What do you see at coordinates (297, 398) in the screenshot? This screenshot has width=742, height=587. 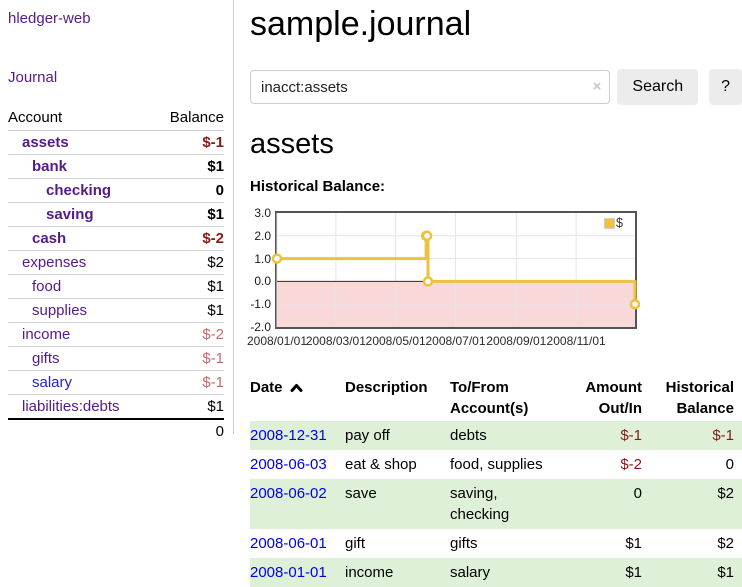 I see `register-header-date: Date` at bounding box center [297, 398].